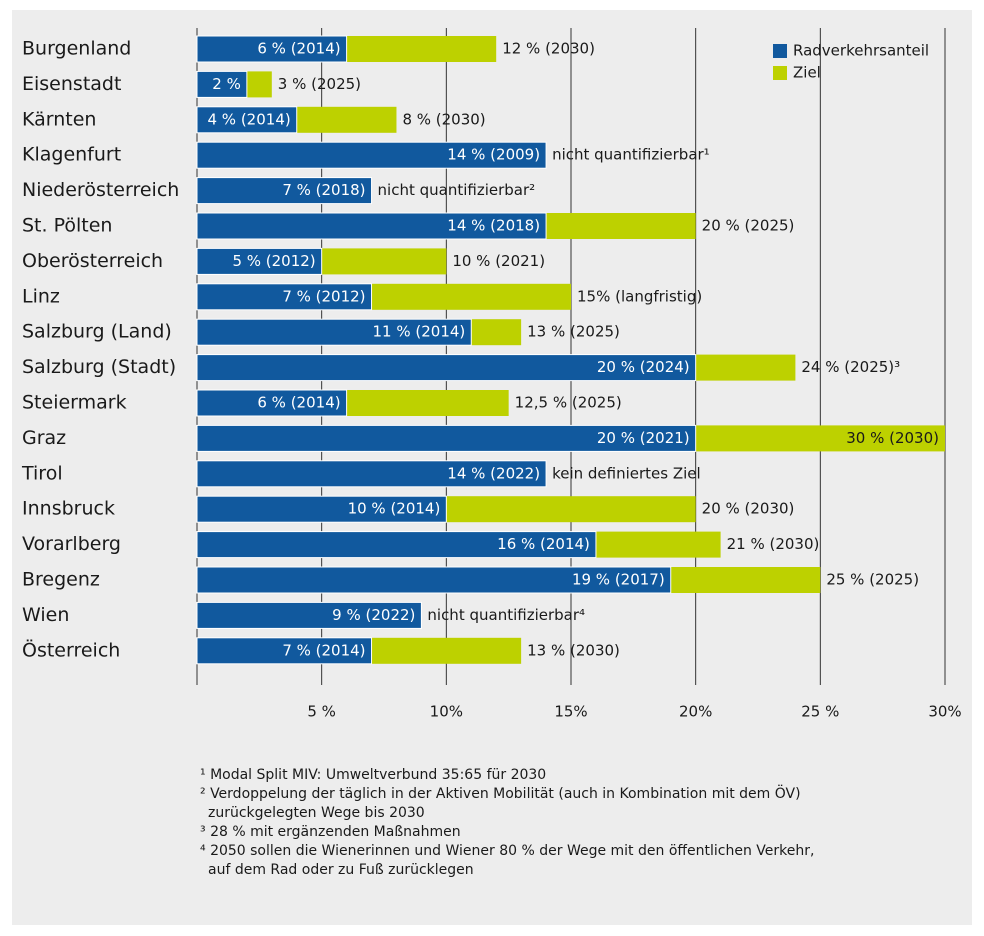  What do you see at coordinates (44, 438) in the screenshot?
I see `category-label: Graz` at bounding box center [44, 438].